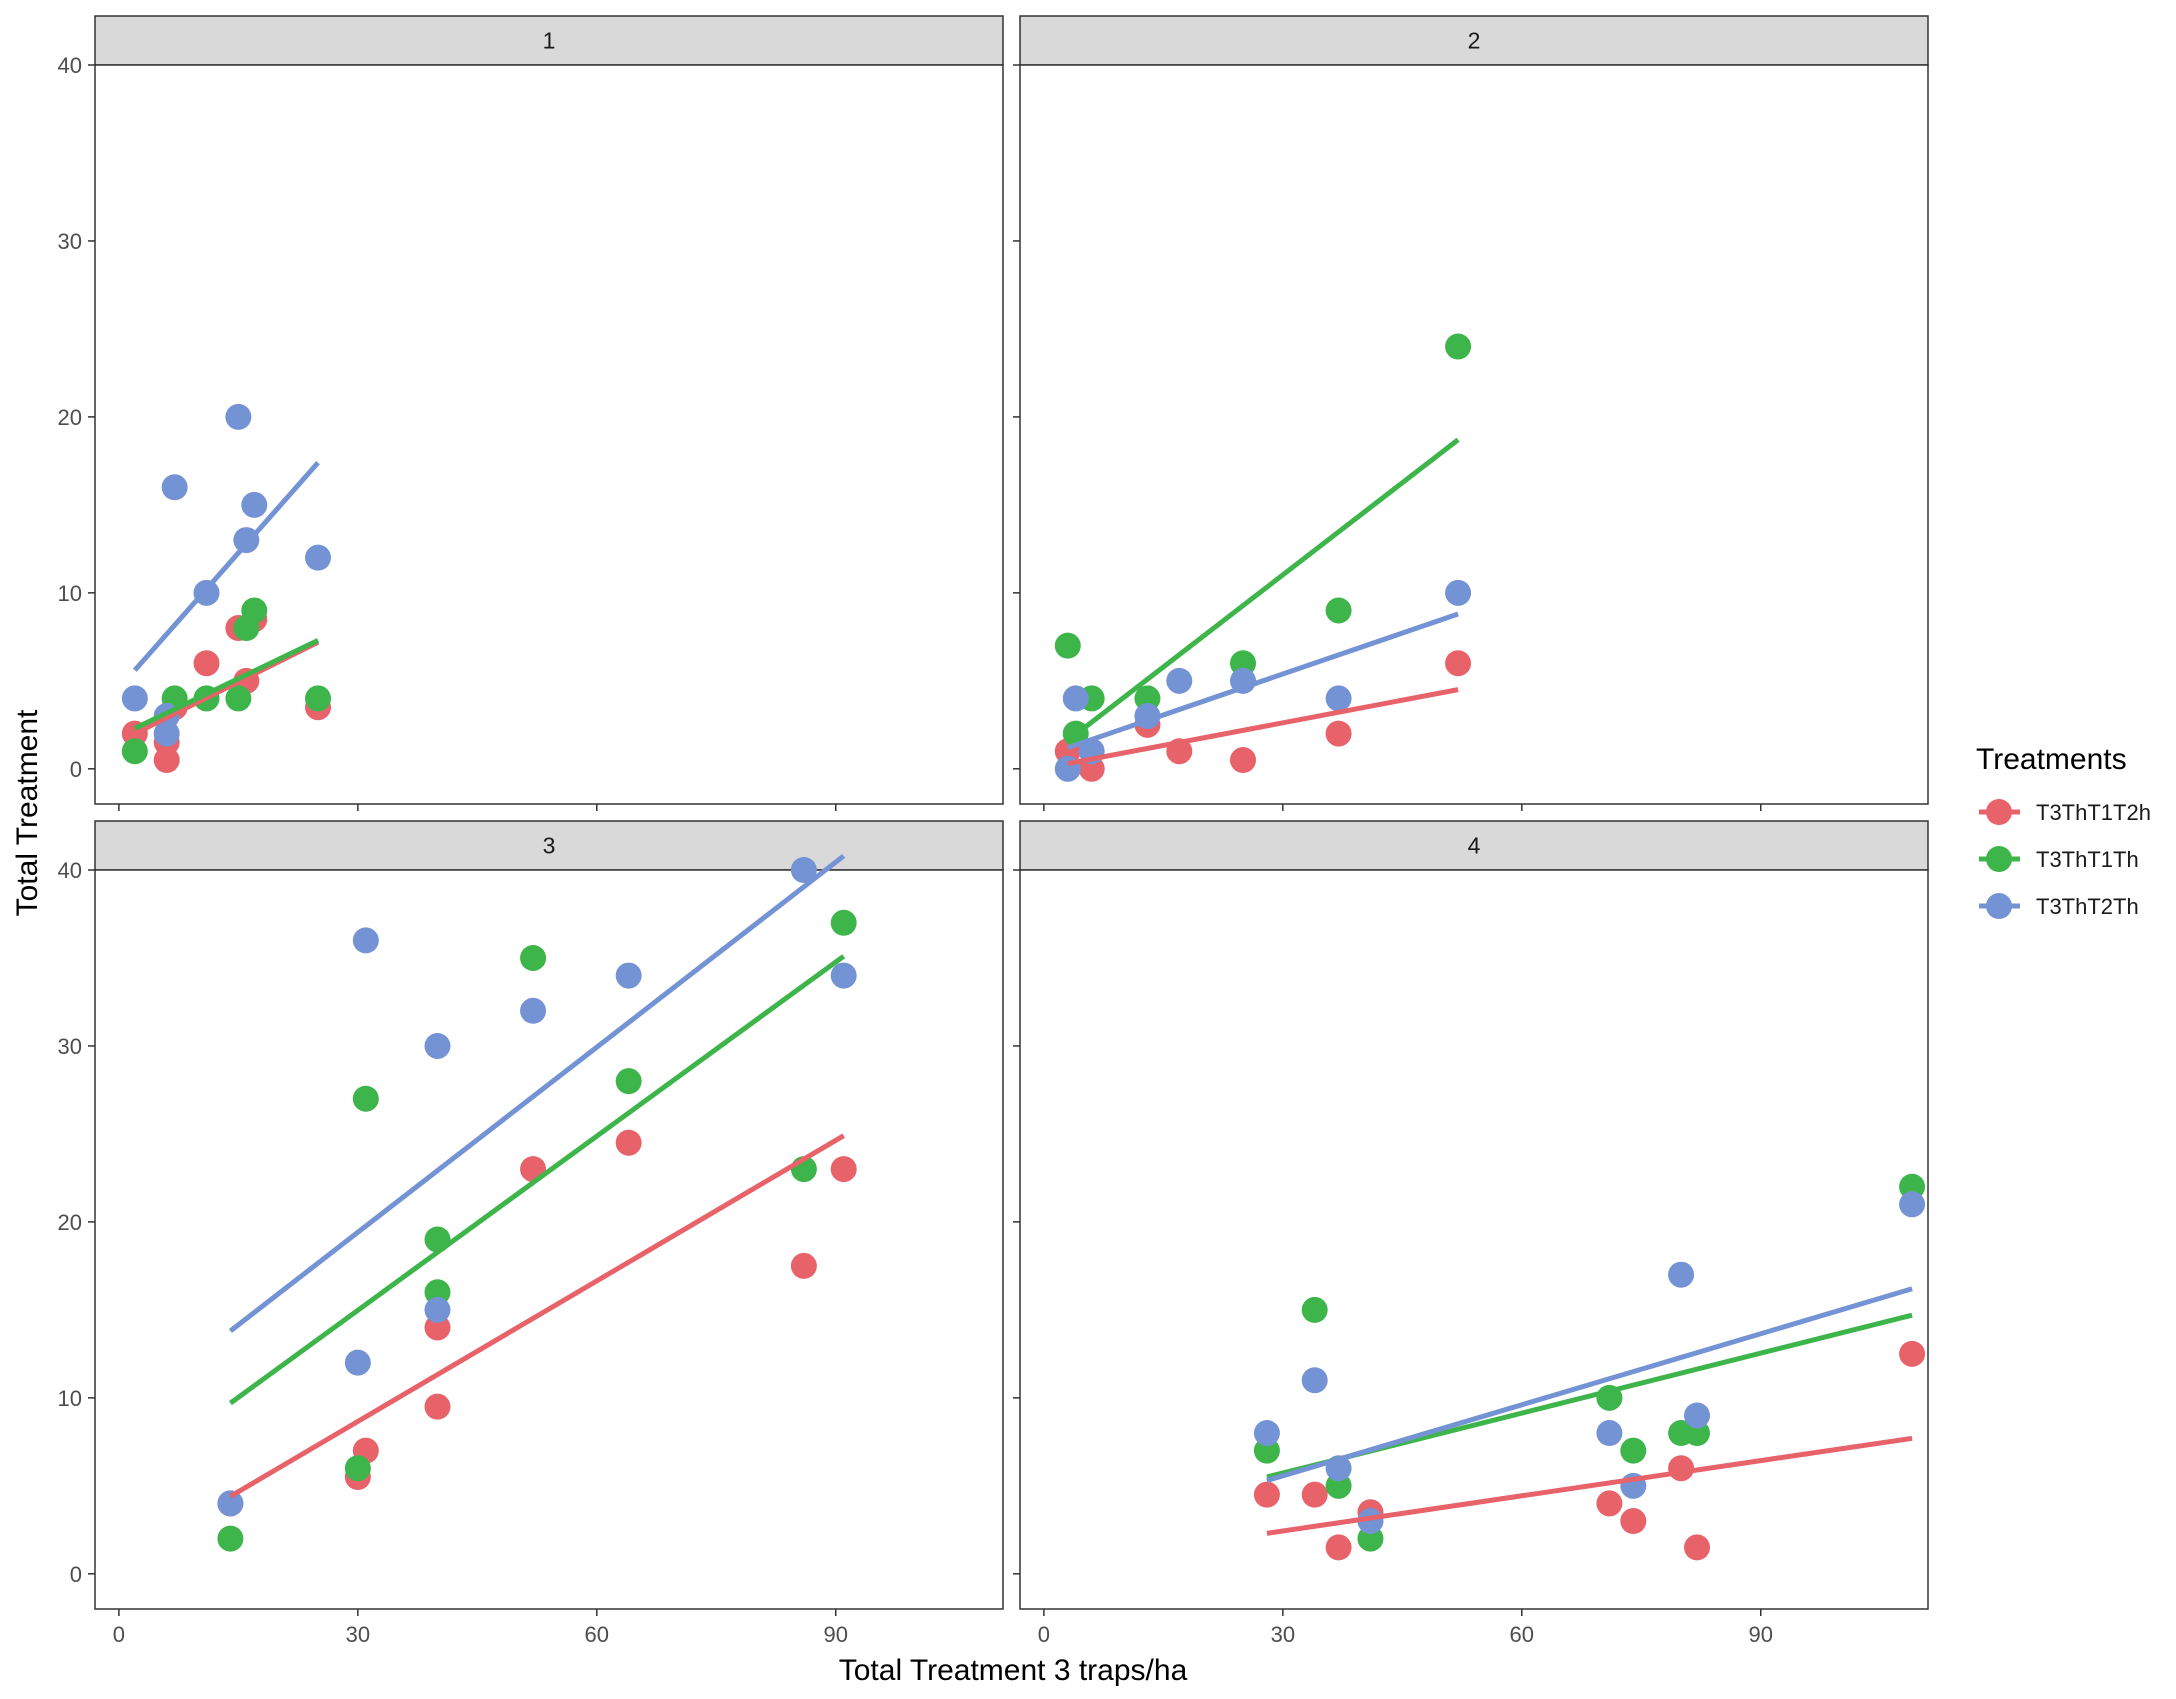  I want to click on legend-entry: T3ThT1T2h, so click(2065, 812).